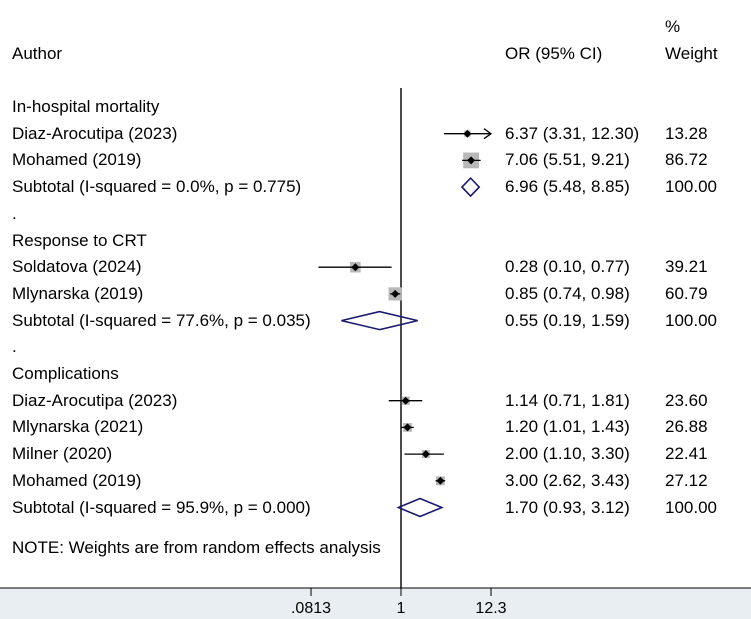  What do you see at coordinates (78, 427) in the screenshot?
I see `study-label: Mlynarska (2021)` at bounding box center [78, 427].